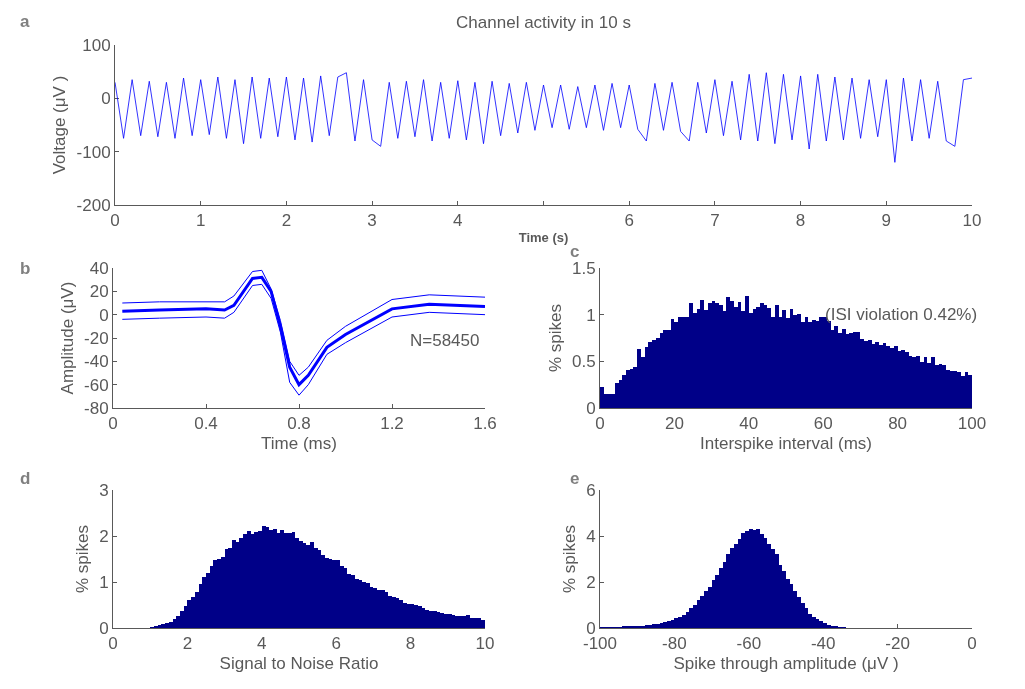  Describe the element at coordinates (583, 268) in the screenshot. I see `y-tick-label: 1.5` at that location.